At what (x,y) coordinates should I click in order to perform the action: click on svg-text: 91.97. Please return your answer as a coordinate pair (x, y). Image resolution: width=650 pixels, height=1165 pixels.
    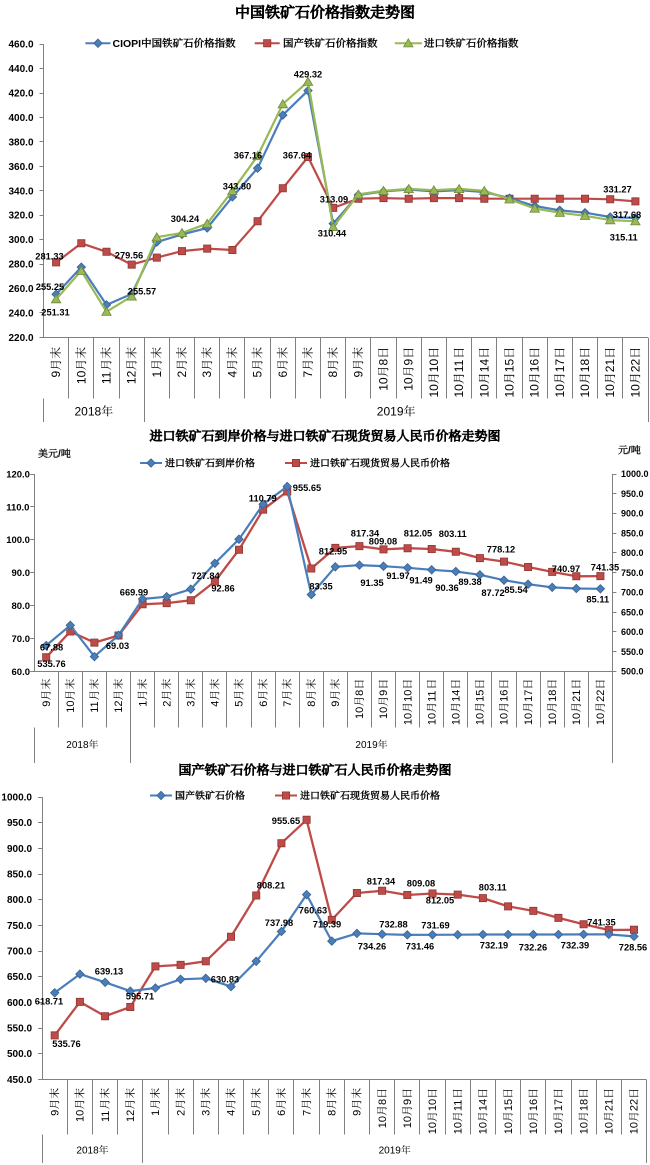
    Looking at the image, I should click on (397, 576).